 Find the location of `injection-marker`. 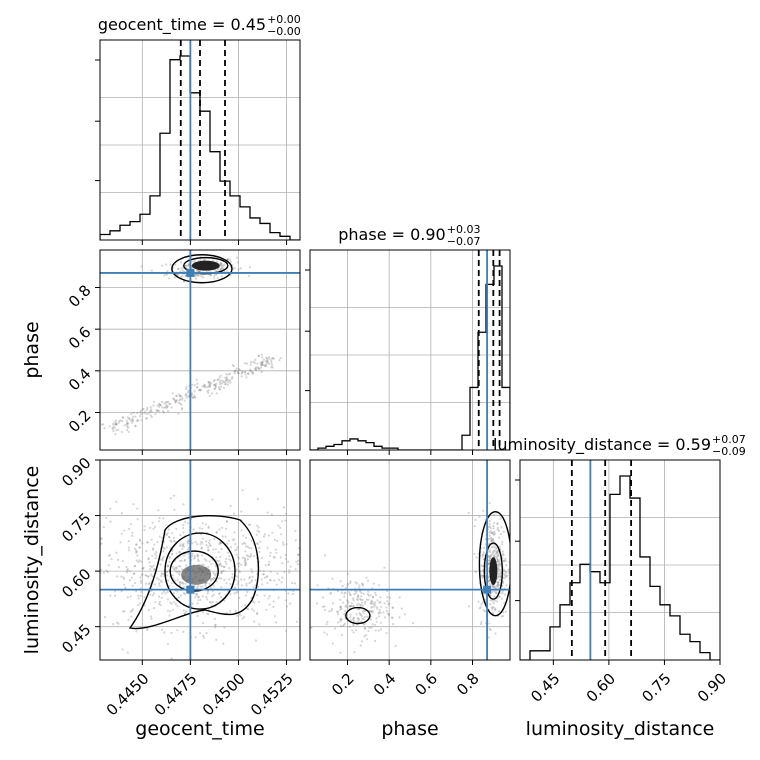

injection-marker is located at coordinates (190, 272).